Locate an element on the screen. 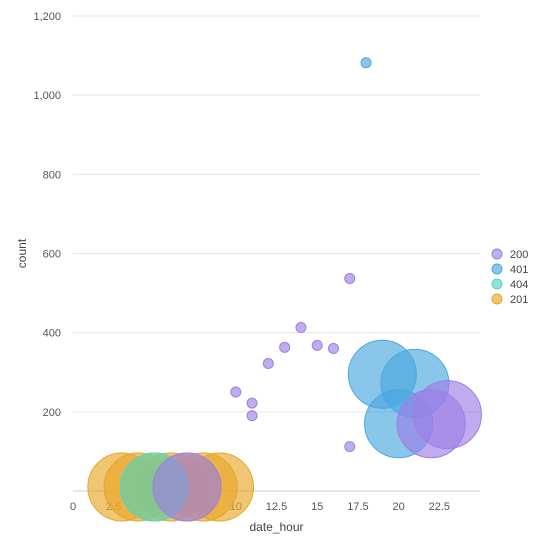 The height and width of the screenshot is (550, 550). y-axis-title: count is located at coordinates (22, 253).